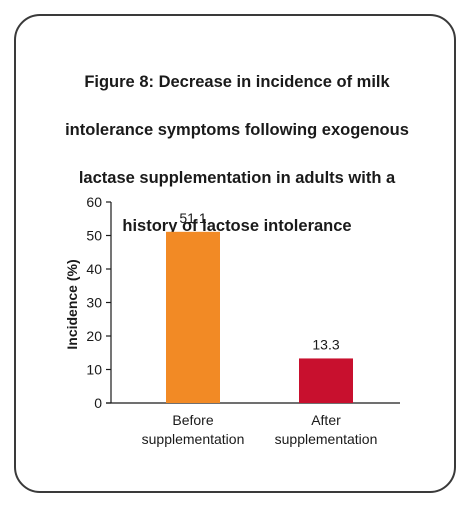 Image resolution: width=474 pixels, height=508 pixels. What do you see at coordinates (237, 226) in the screenshot?
I see `chart-title-line: history of lactose intolerance` at bounding box center [237, 226].